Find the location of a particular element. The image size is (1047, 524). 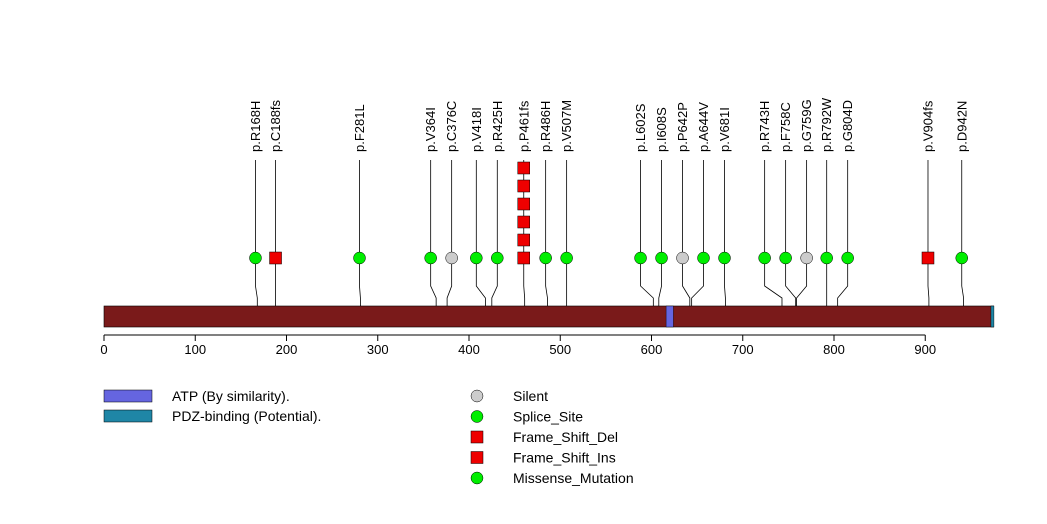

stem-pA644V is located at coordinates (697, 243).